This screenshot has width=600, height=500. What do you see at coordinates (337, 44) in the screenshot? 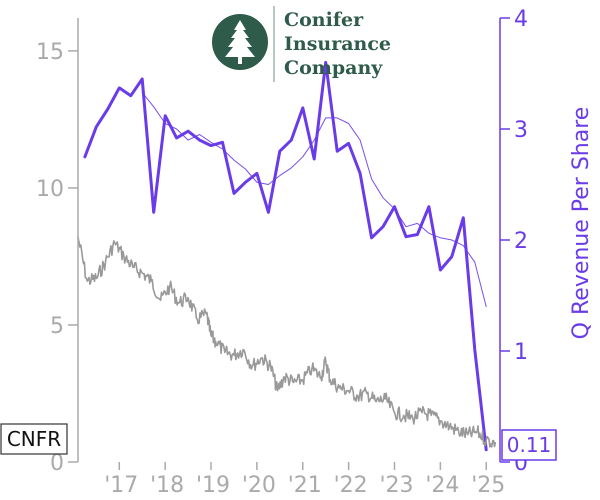
I see `logo-line-2: Insurance` at bounding box center [337, 44].